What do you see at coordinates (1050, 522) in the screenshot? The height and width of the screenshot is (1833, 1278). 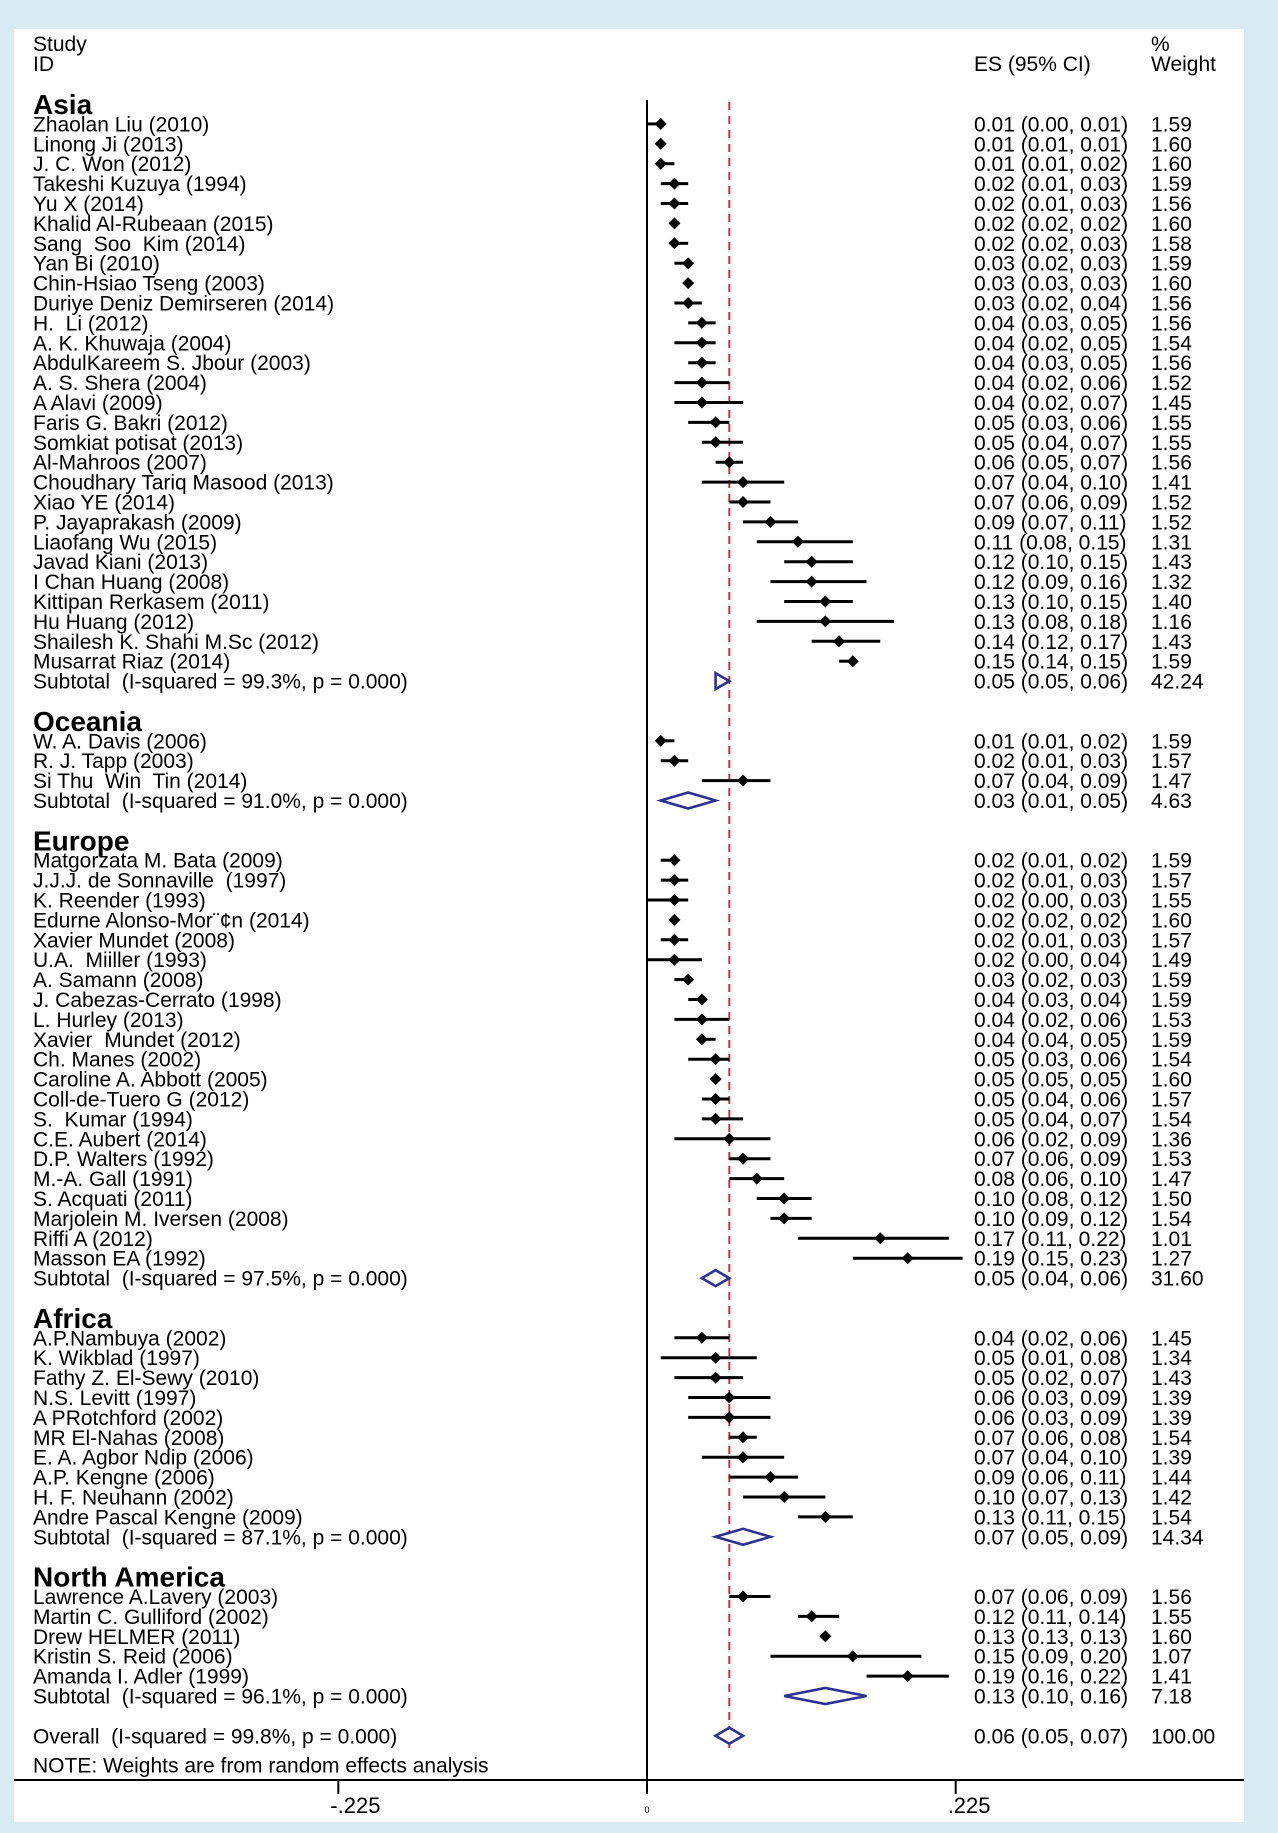 I see `es-ci-text: 0.09 (0.07, 0.11)` at bounding box center [1050, 522].